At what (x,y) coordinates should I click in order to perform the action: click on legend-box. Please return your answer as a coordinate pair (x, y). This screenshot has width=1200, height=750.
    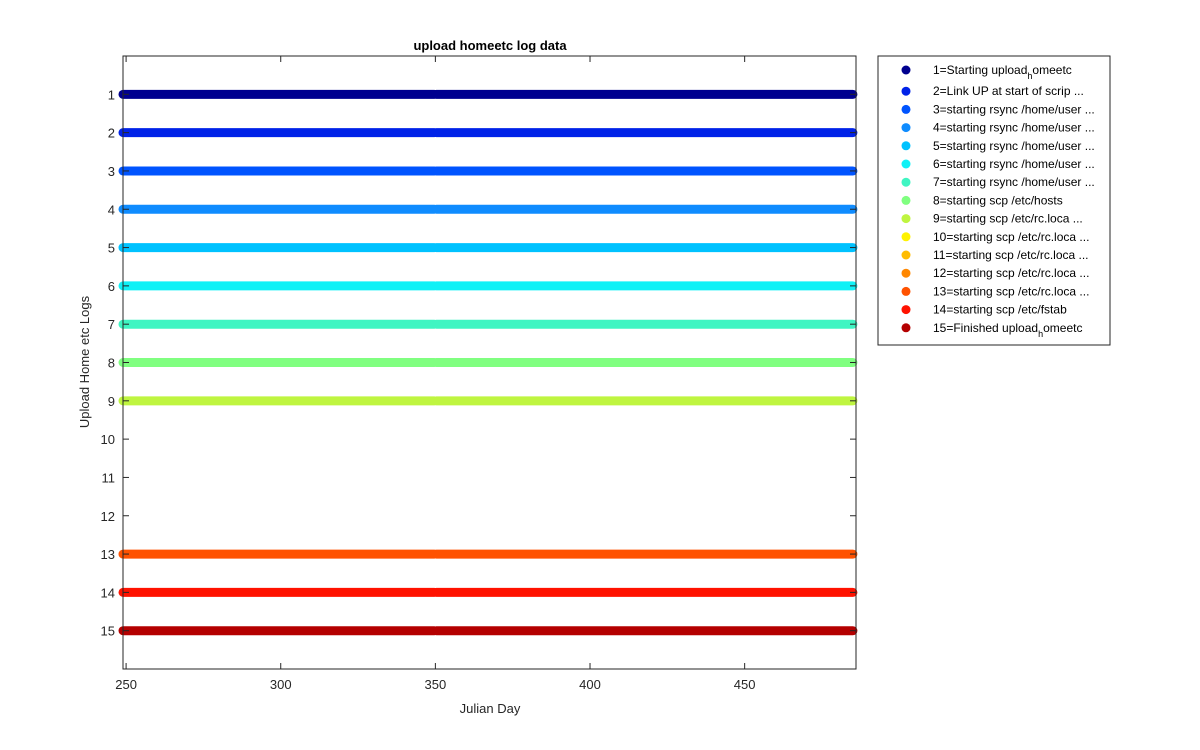
    Looking at the image, I should click on (994, 200).